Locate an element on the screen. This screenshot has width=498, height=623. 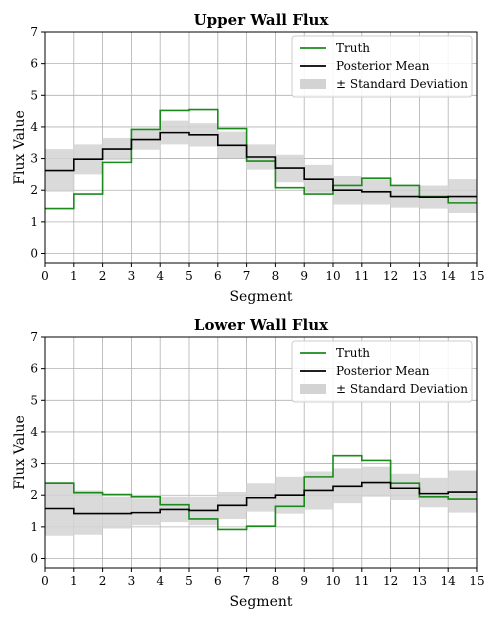
chart-title: Upper Wall Flux is located at coordinates (262, 20).